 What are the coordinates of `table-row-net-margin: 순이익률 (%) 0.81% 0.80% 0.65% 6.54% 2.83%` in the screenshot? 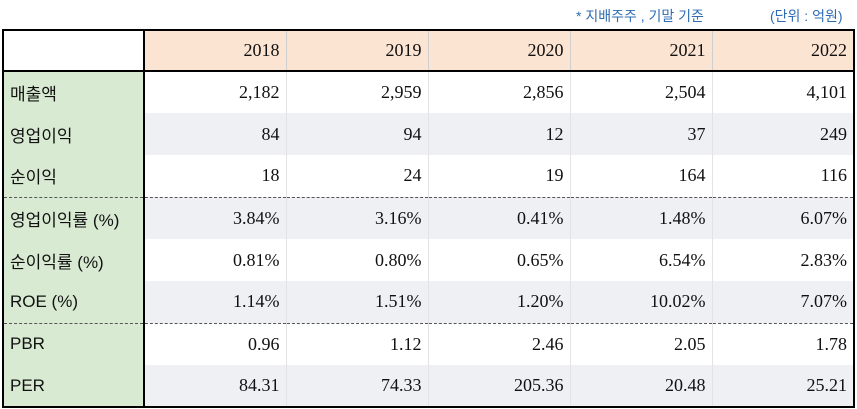 It's located at (428, 260).